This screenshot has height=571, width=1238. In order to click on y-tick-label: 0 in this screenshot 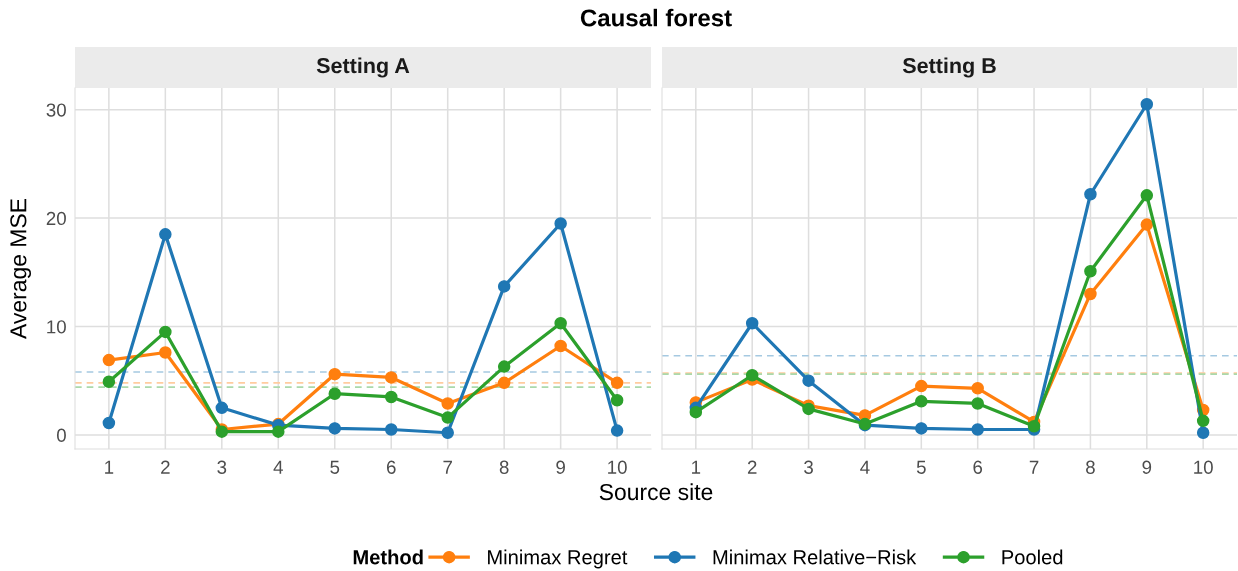, I will do `click(61, 435)`.